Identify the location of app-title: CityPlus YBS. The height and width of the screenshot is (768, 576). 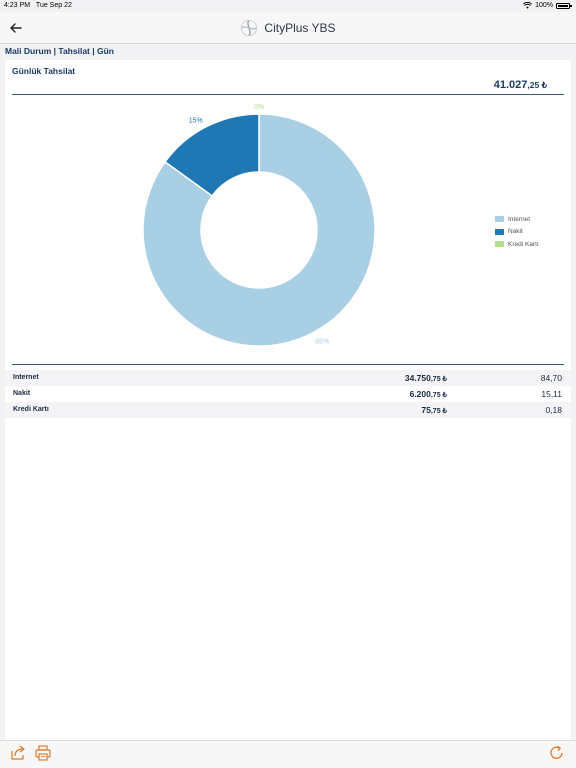
(288, 28).